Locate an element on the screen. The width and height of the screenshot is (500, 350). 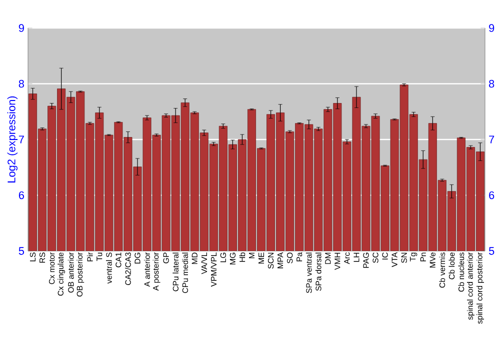
y-axis-title: Log2 (expression) is located at coordinates (12, 139).